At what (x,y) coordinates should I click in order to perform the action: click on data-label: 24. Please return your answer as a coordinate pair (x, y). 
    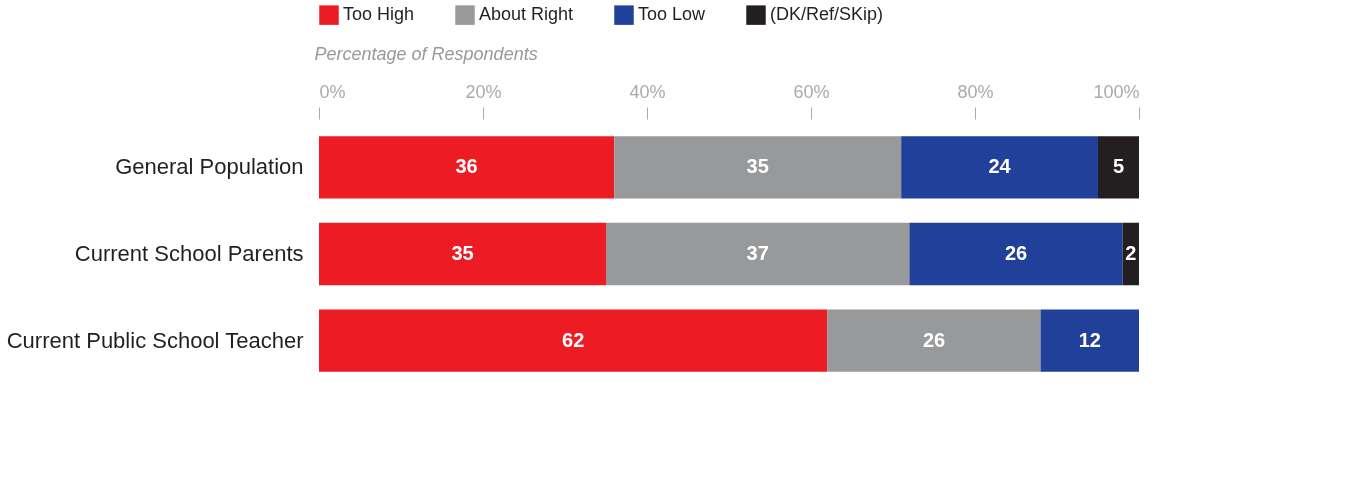
    Looking at the image, I should click on (1000, 166).